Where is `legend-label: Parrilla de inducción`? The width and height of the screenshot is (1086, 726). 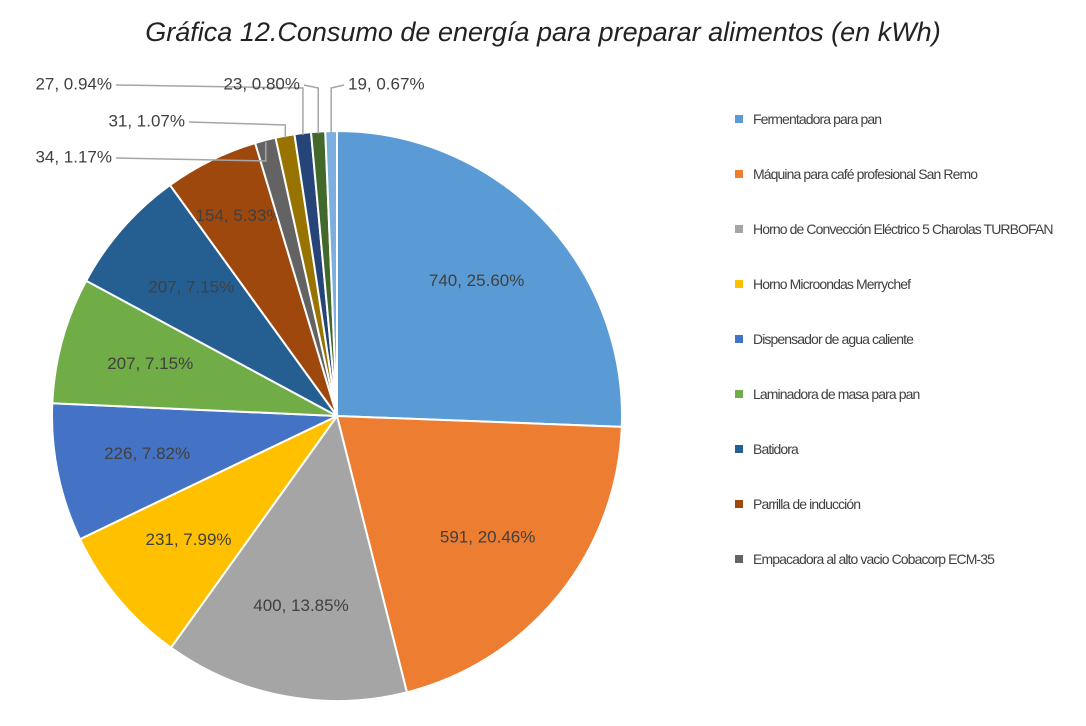
legend-label: Parrilla de inducción is located at coordinates (807, 504).